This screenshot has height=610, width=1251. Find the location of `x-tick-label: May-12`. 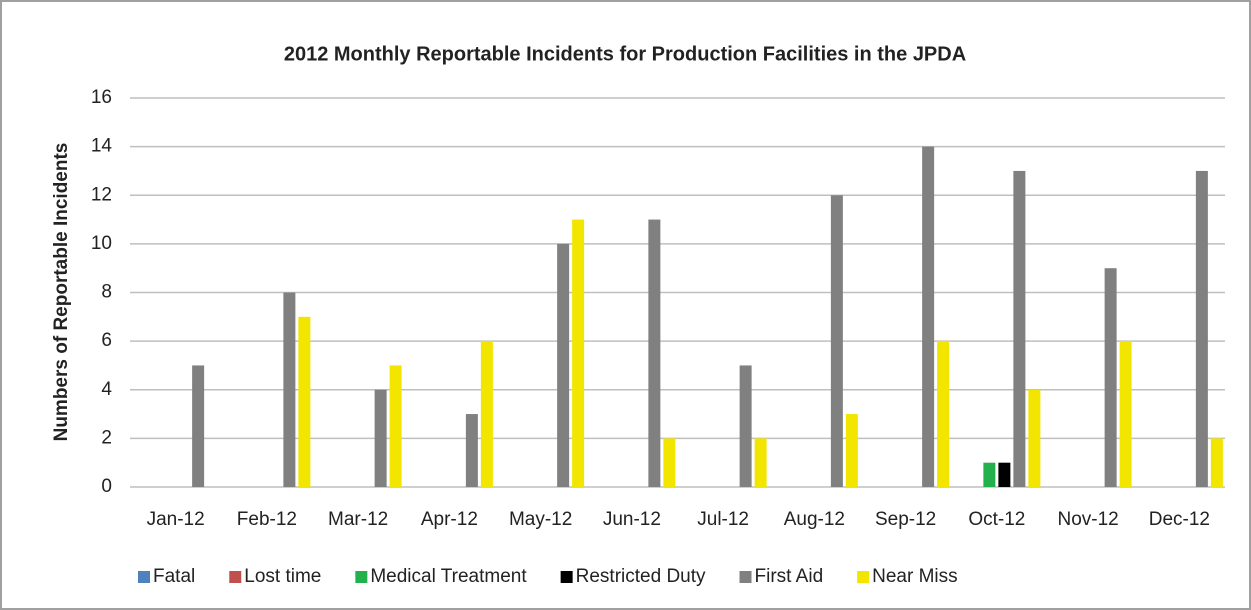

x-tick-label: May-12 is located at coordinates (540, 519).